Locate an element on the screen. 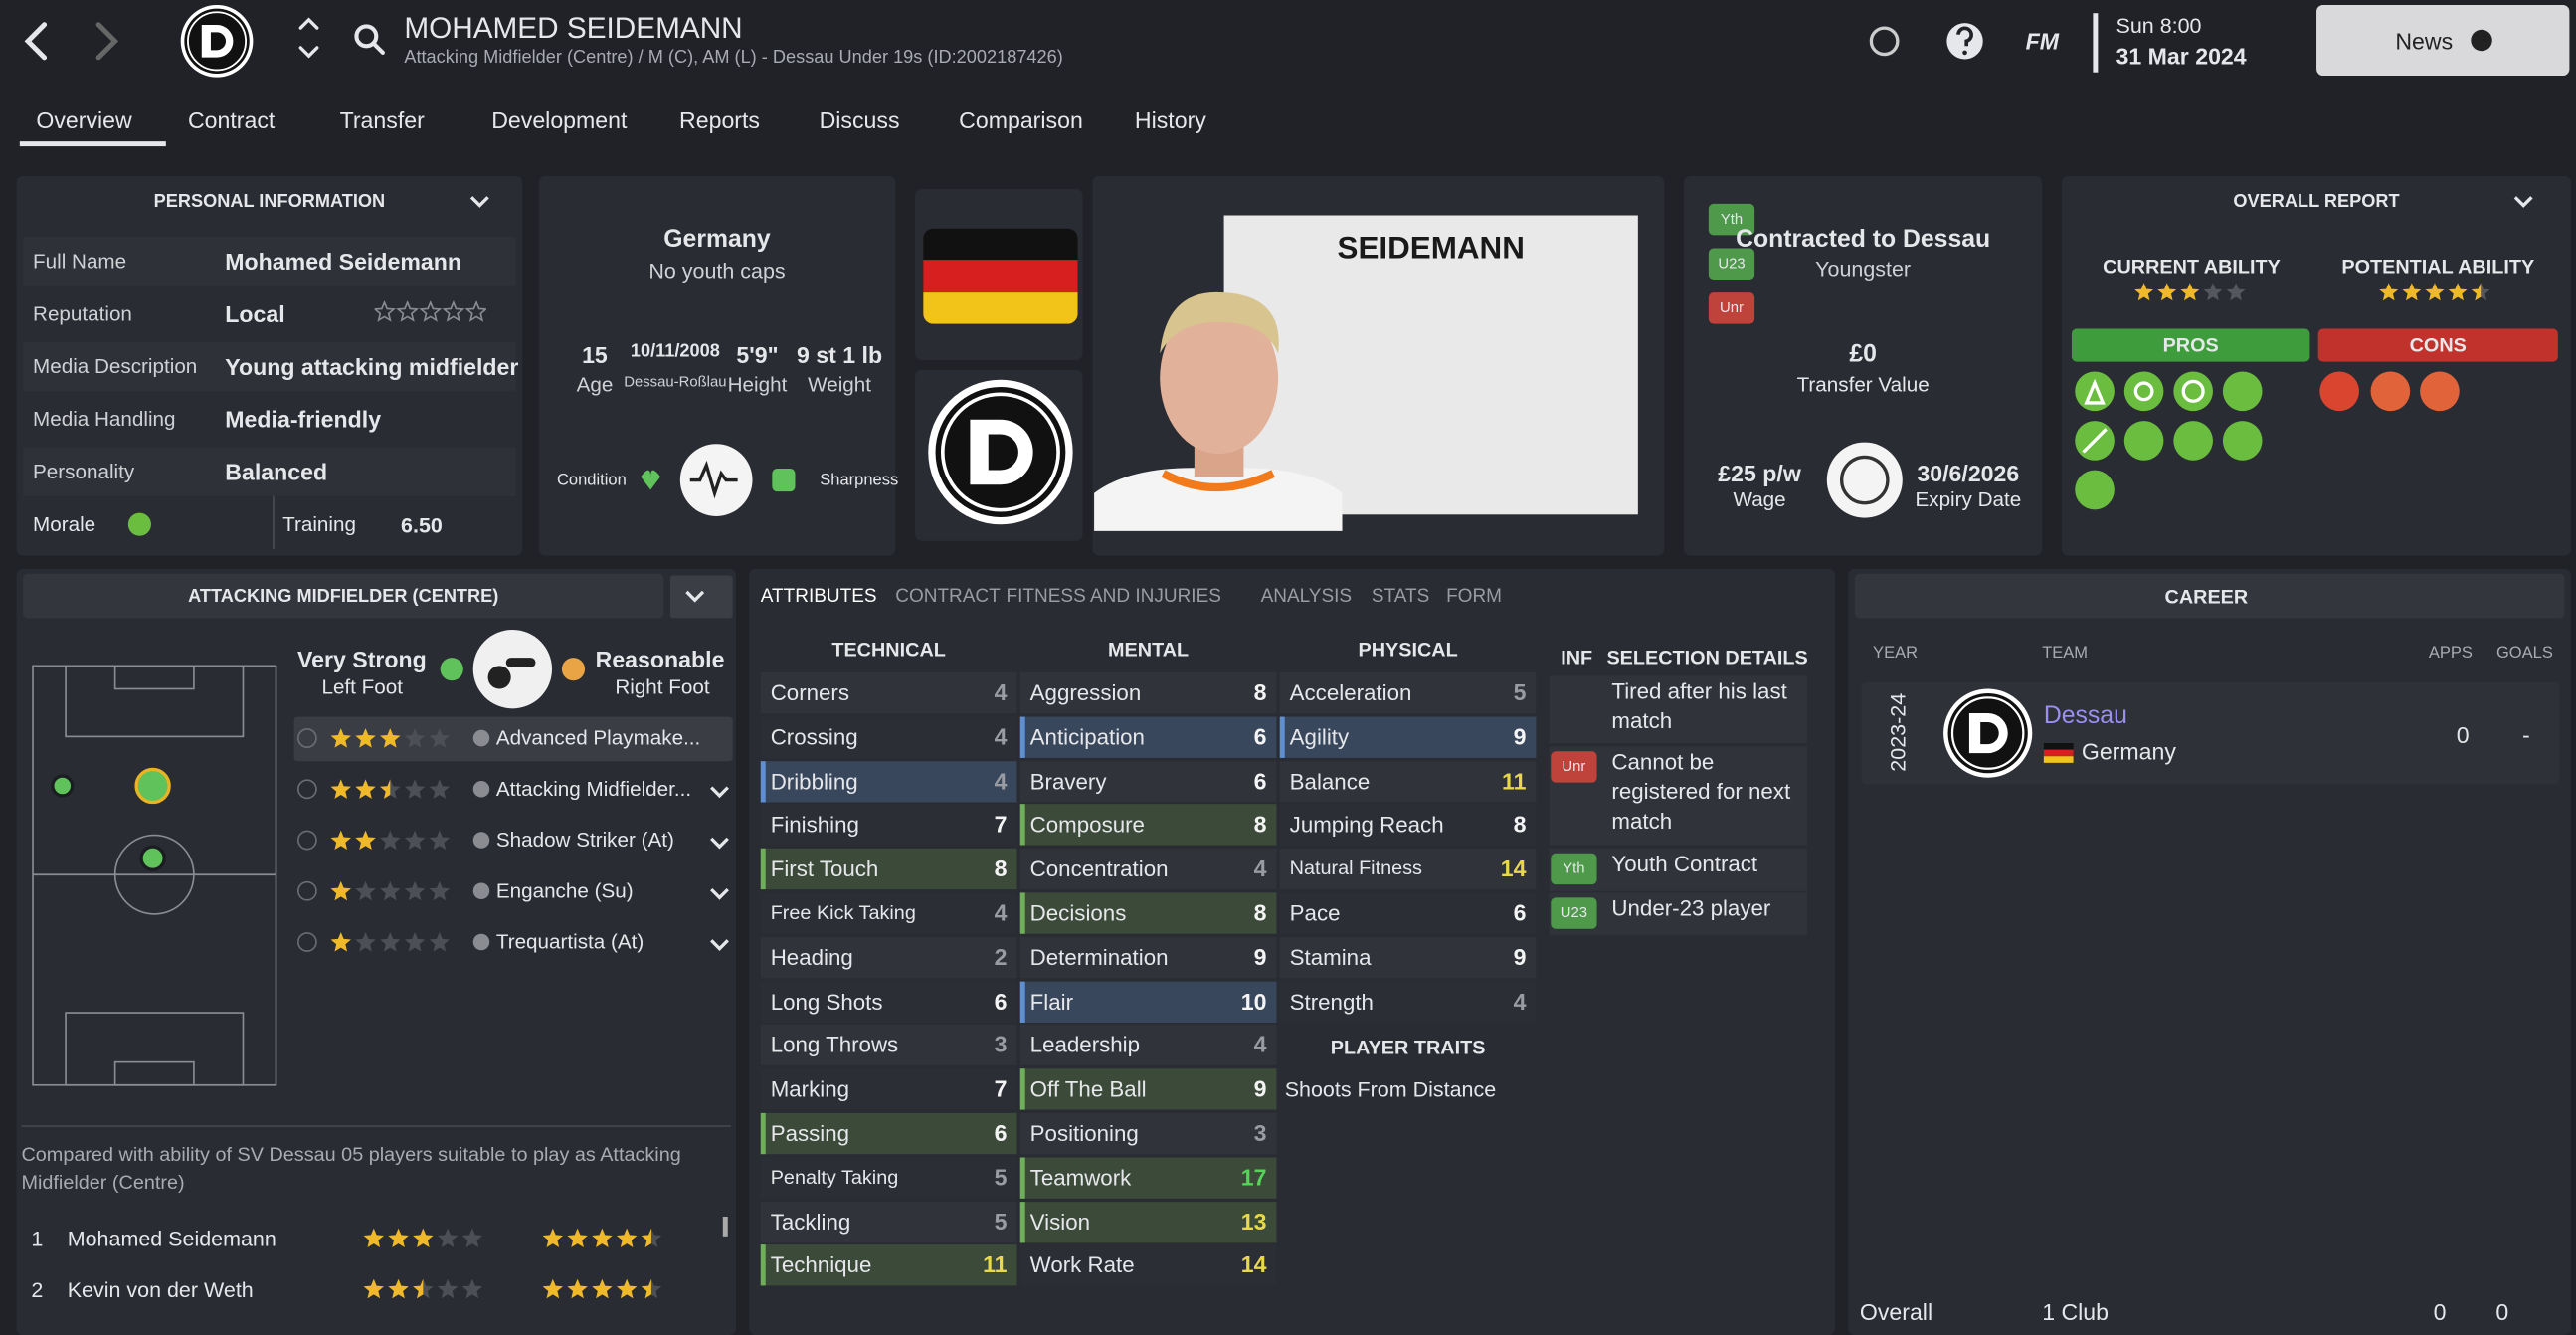  player-photo is located at coordinates (1218, 411).